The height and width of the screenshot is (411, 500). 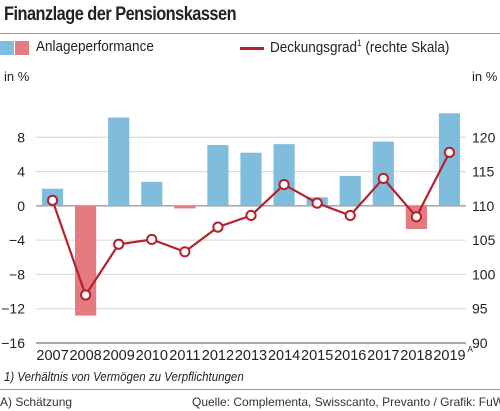 What do you see at coordinates (251, 356) in the screenshot?
I see `x-tick-label: 2013` at bounding box center [251, 356].